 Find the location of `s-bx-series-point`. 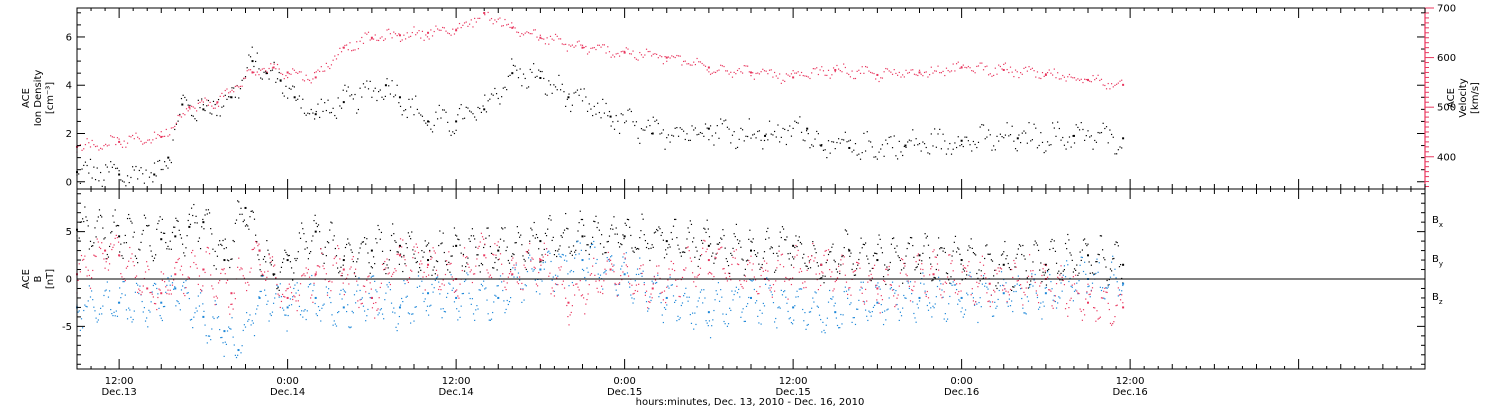

s-bx-series-point is located at coordinates (1088, 255).